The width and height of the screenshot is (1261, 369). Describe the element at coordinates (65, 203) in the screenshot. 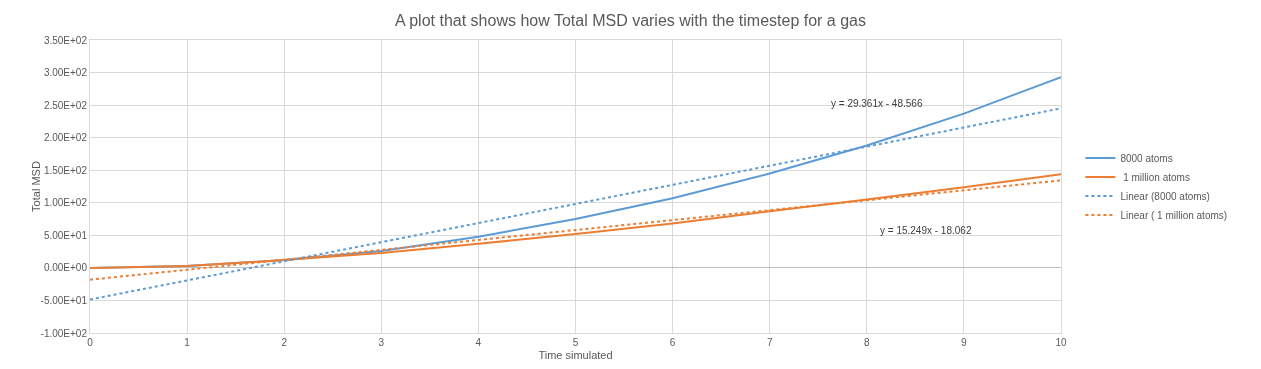

I see `y-tick-label: 1.00E+02` at that location.